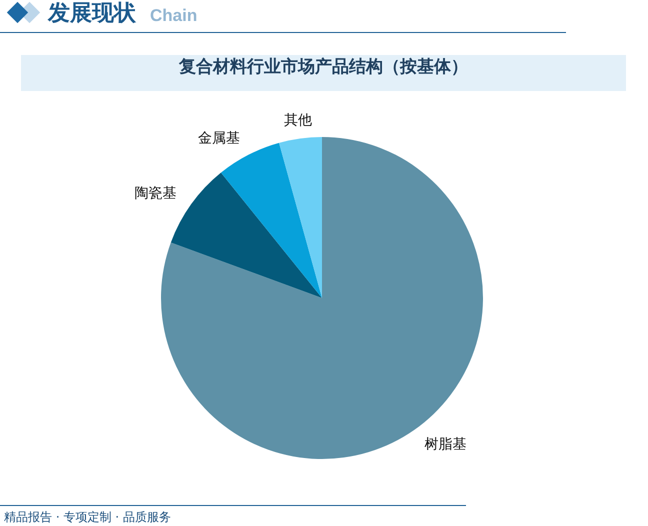 This screenshot has height=526, width=648. I want to click on text: Chain, so click(174, 16).